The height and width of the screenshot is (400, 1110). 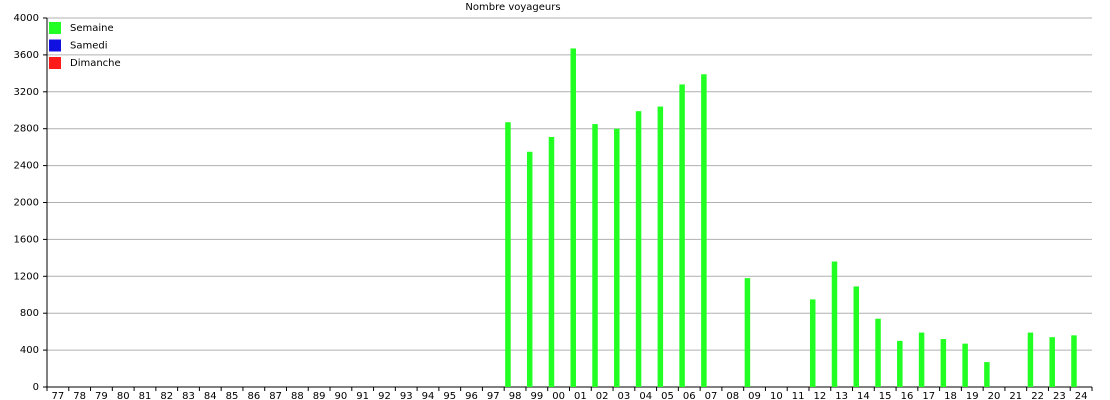 What do you see at coordinates (667, 395) in the screenshot?
I see `x-tick-label: 05` at bounding box center [667, 395].